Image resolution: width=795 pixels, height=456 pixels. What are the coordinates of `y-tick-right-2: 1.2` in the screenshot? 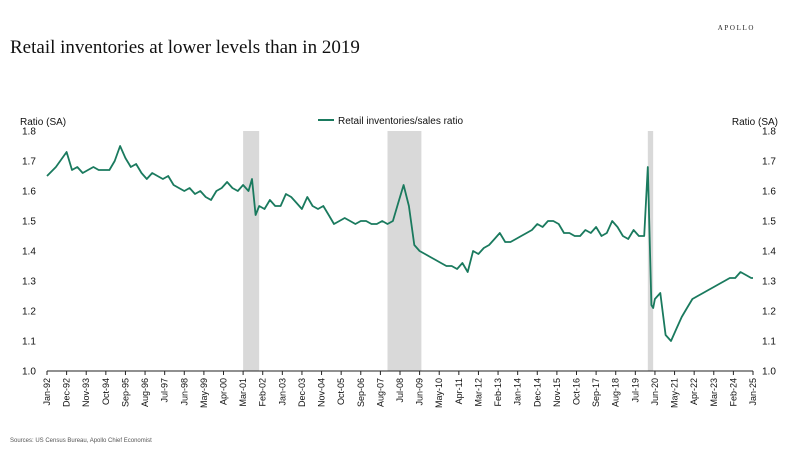 It's located at (769, 312).